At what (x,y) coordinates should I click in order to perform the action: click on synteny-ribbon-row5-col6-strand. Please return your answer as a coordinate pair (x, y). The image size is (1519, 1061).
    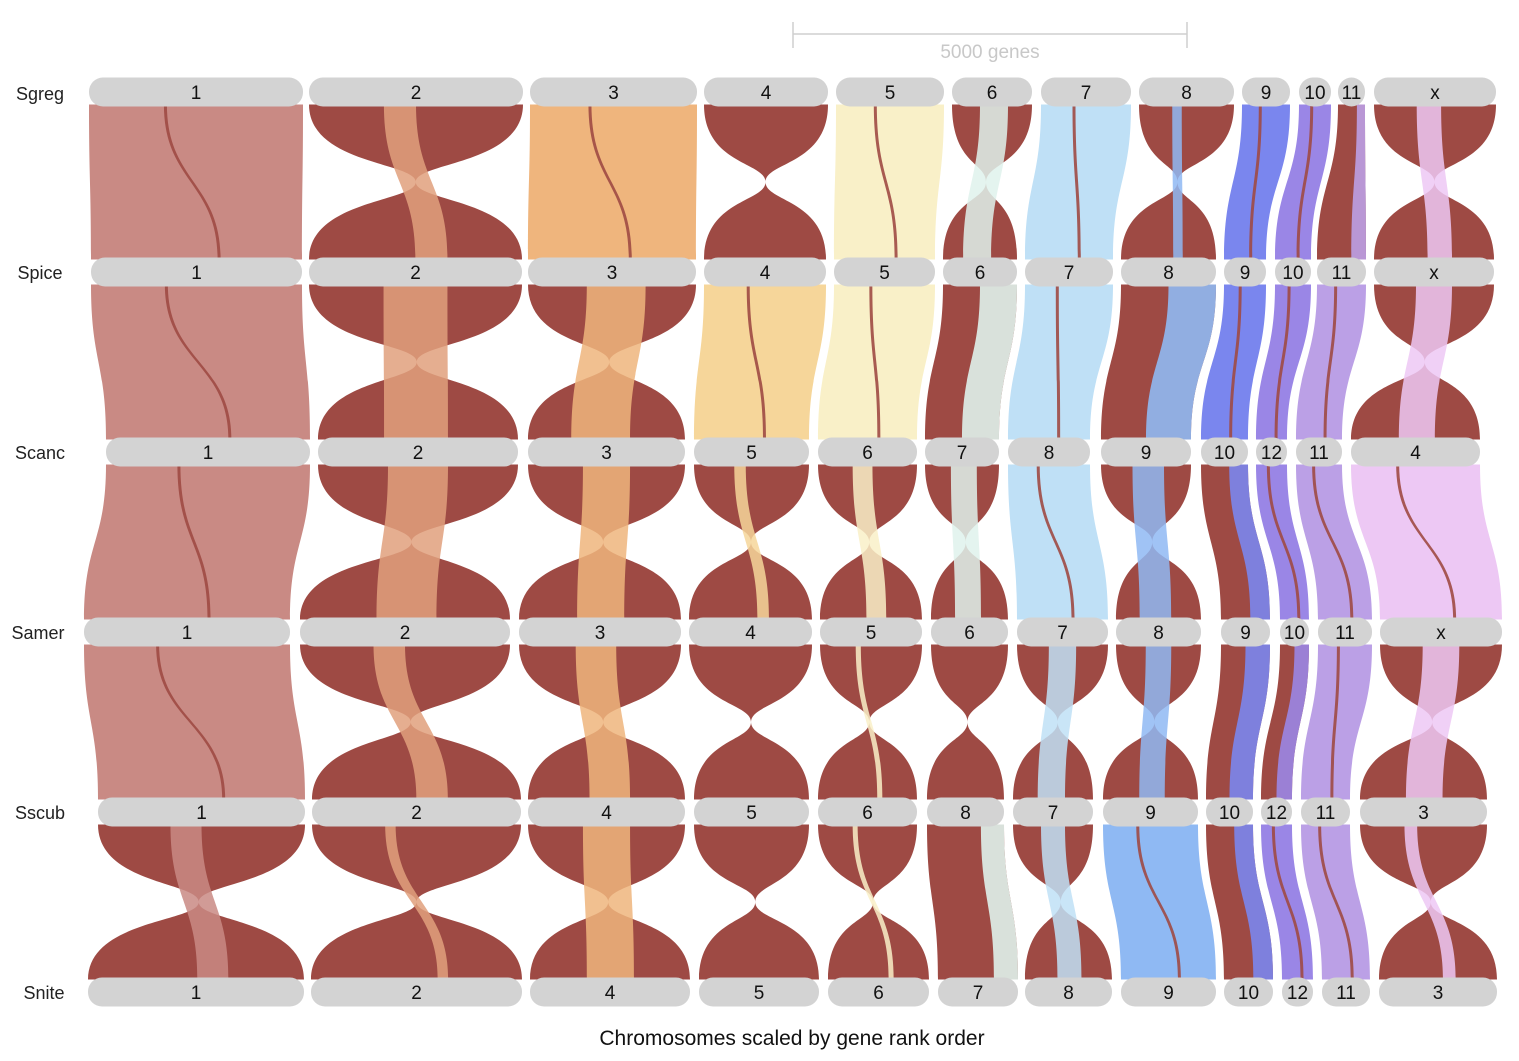
    Looking at the image, I should click on (999, 902).